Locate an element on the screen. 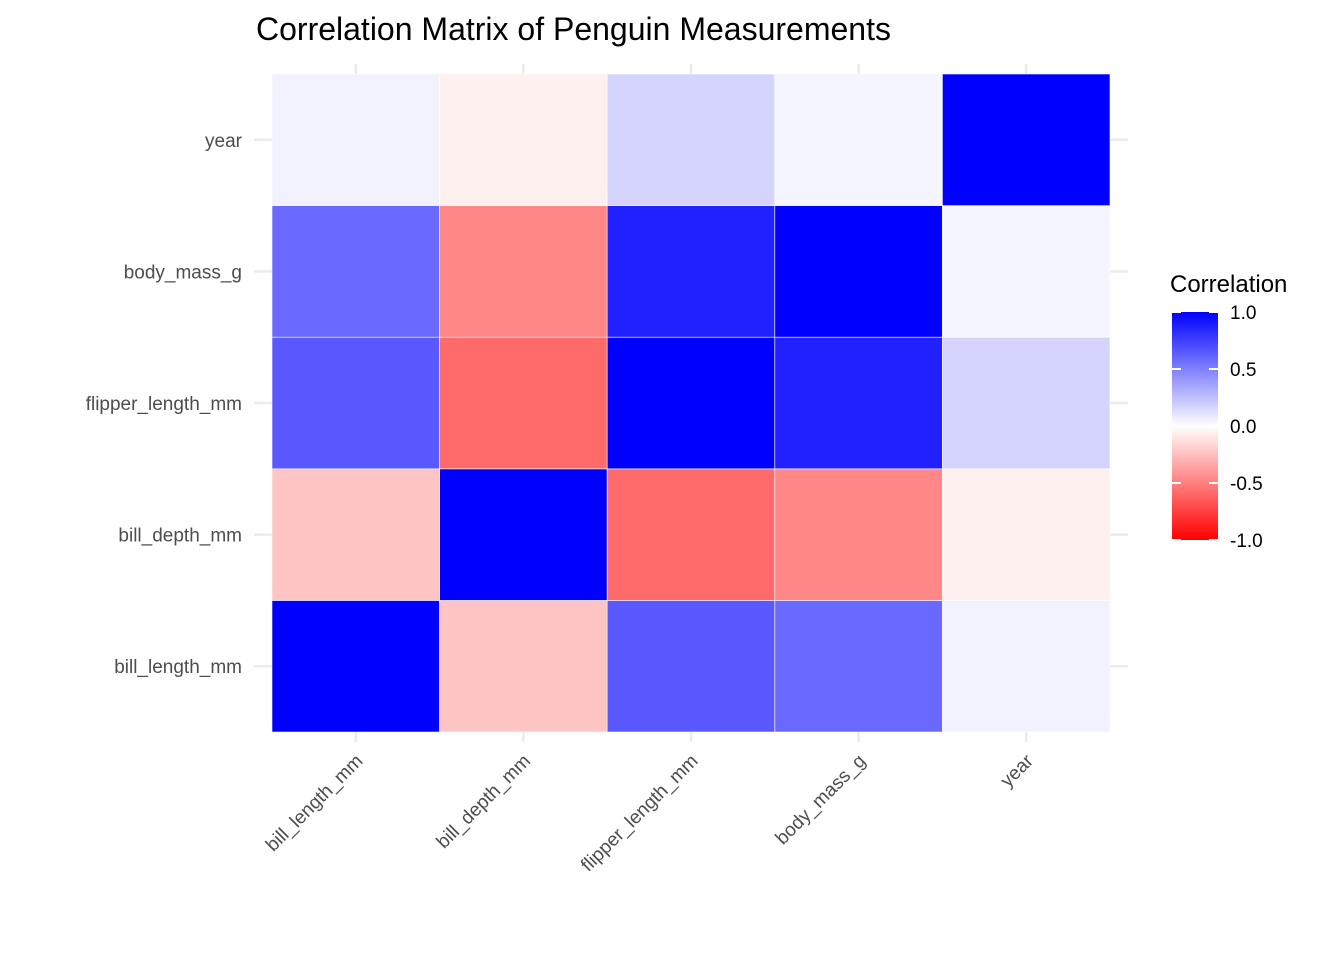  heatmap-cell-bill_length_mm-bill_length_mm is located at coordinates (356, 666).